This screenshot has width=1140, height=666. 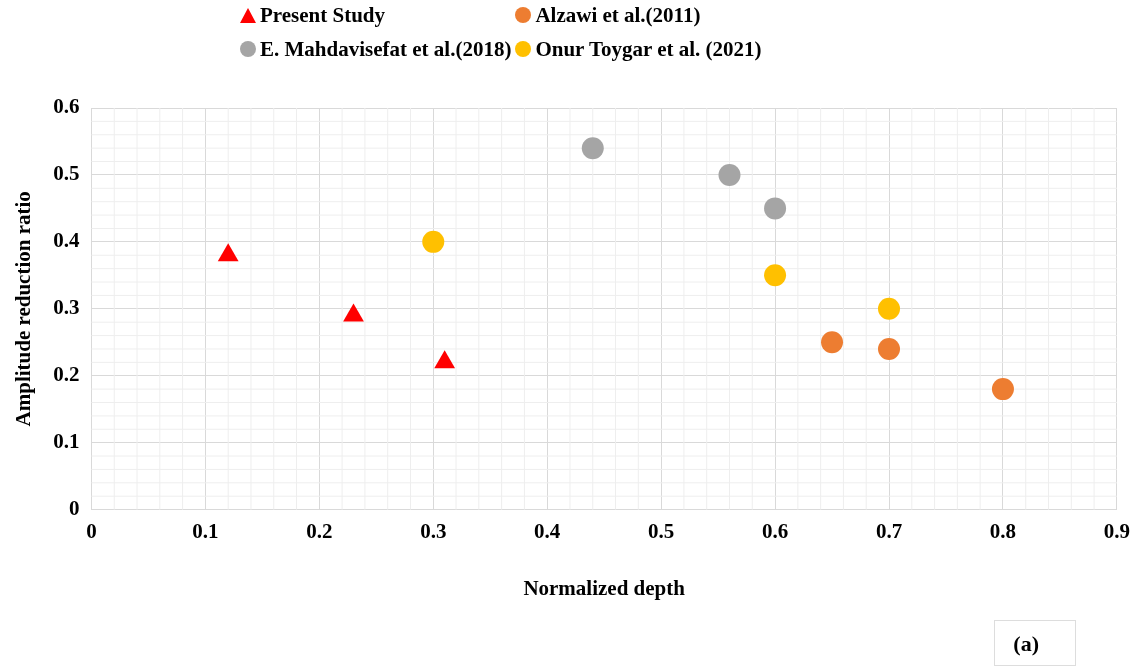 I want to click on x-tick-label: 0.5, so click(x=661, y=530).